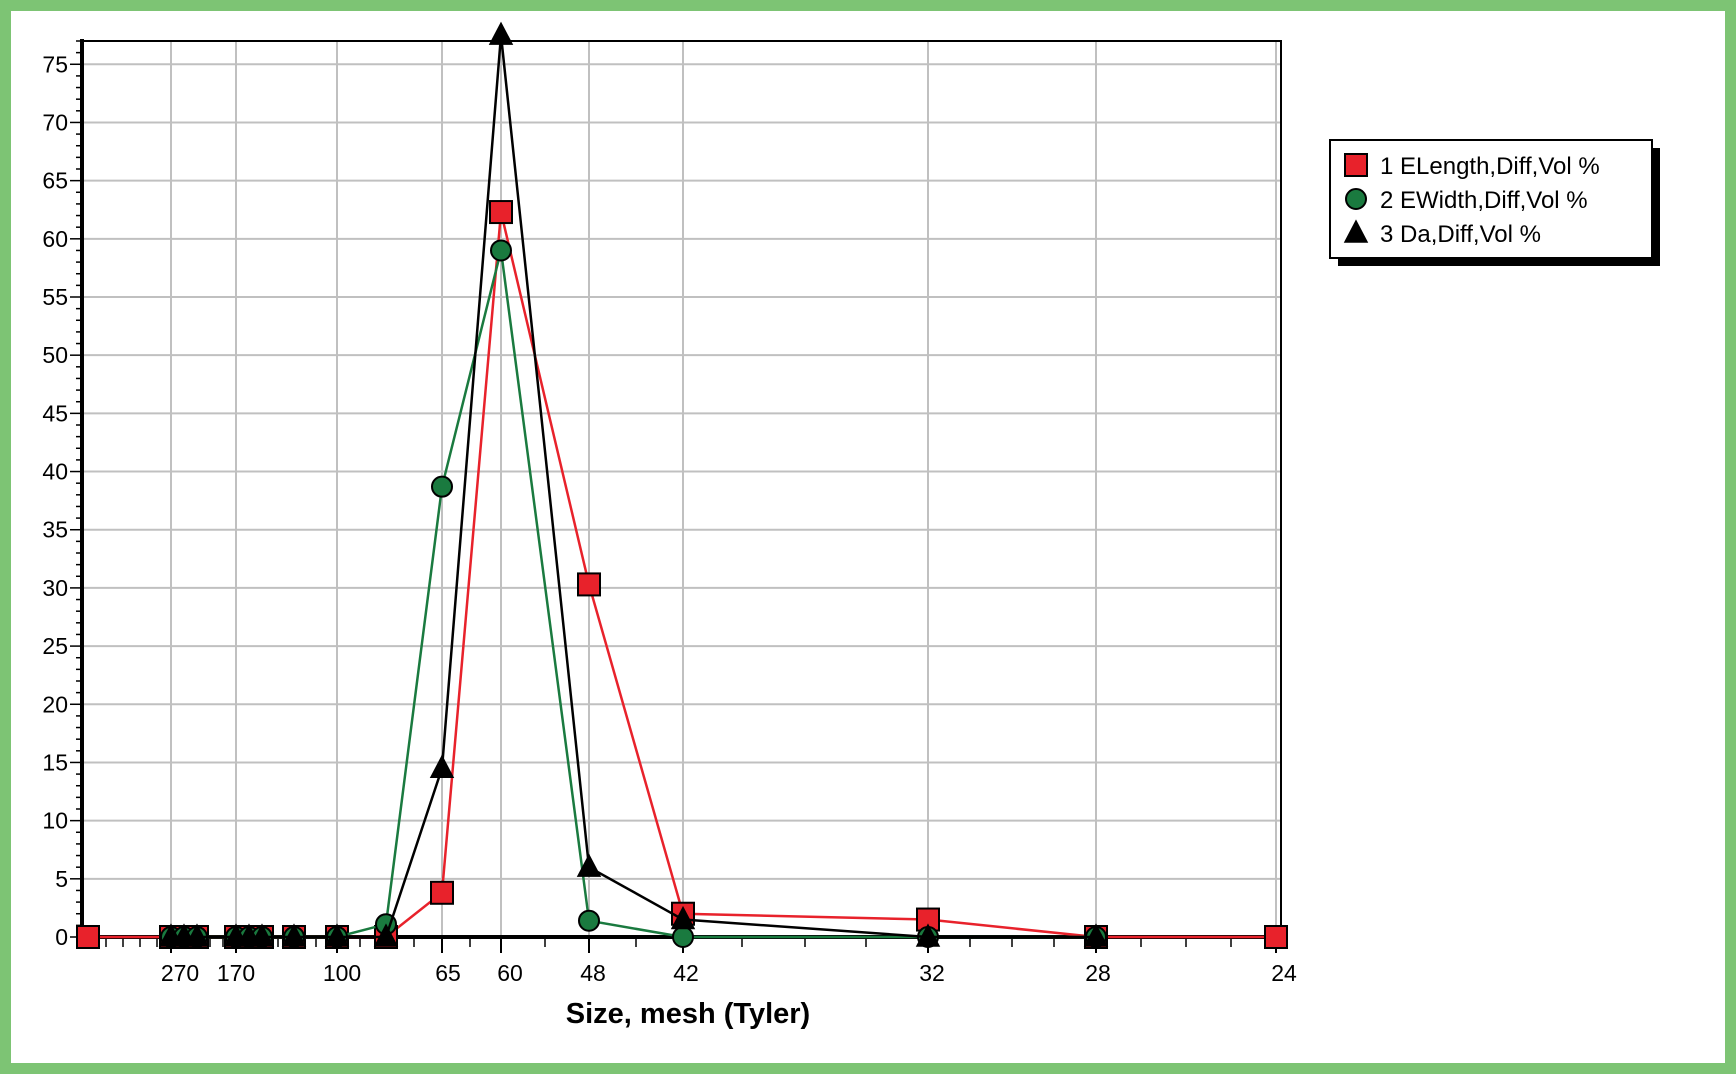 The width and height of the screenshot is (1736, 1074). Describe the element at coordinates (1356, 231) in the screenshot. I see `legend-marker-triangle` at that location.